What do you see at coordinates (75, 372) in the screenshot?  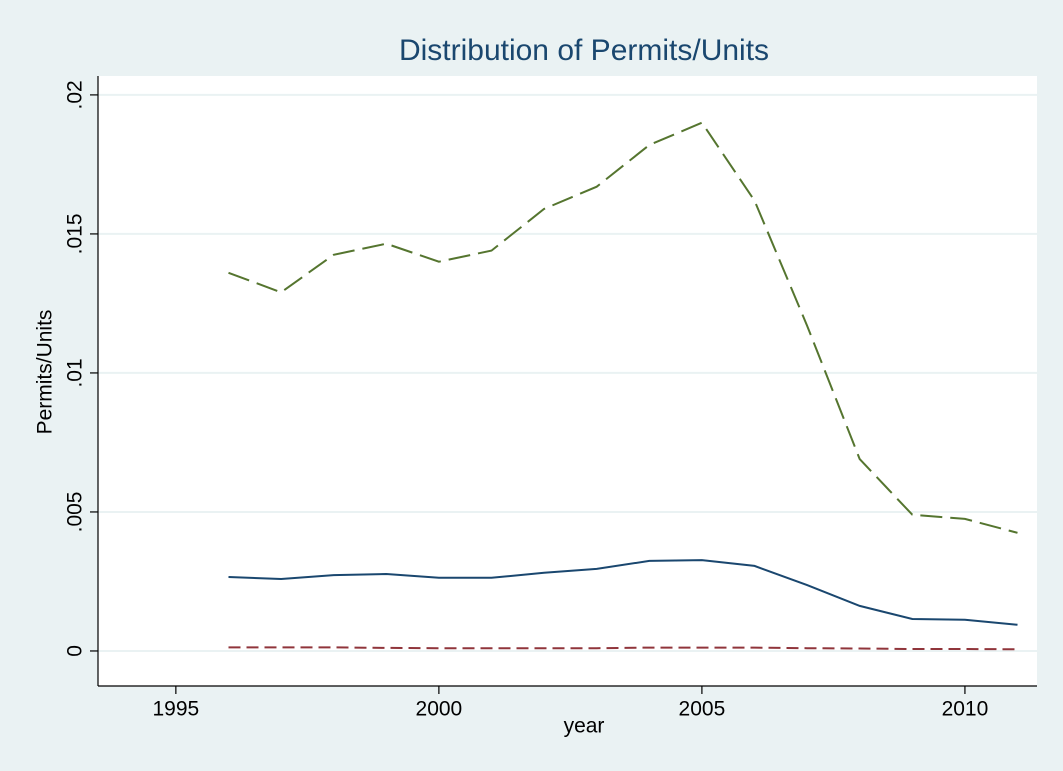 I see `y-tick-label: .01` at bounding box center [75, 372].